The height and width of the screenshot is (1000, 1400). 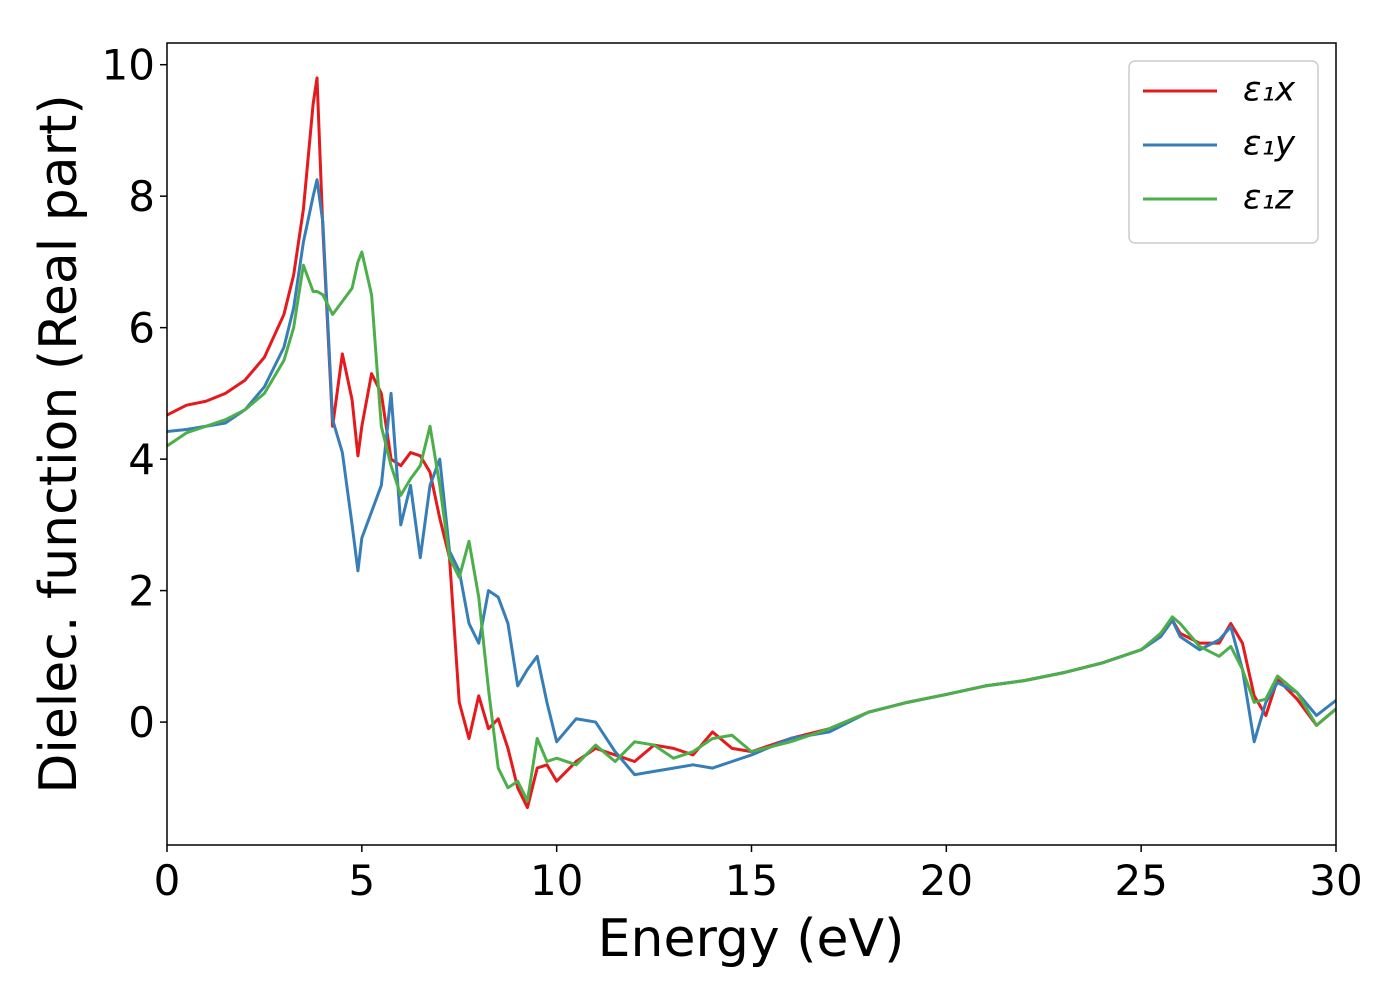 What do you see at coordinates (1269, 90) in the screenshot?
I see `legend-label: ε₁x` at bounding box center [1269, 90].